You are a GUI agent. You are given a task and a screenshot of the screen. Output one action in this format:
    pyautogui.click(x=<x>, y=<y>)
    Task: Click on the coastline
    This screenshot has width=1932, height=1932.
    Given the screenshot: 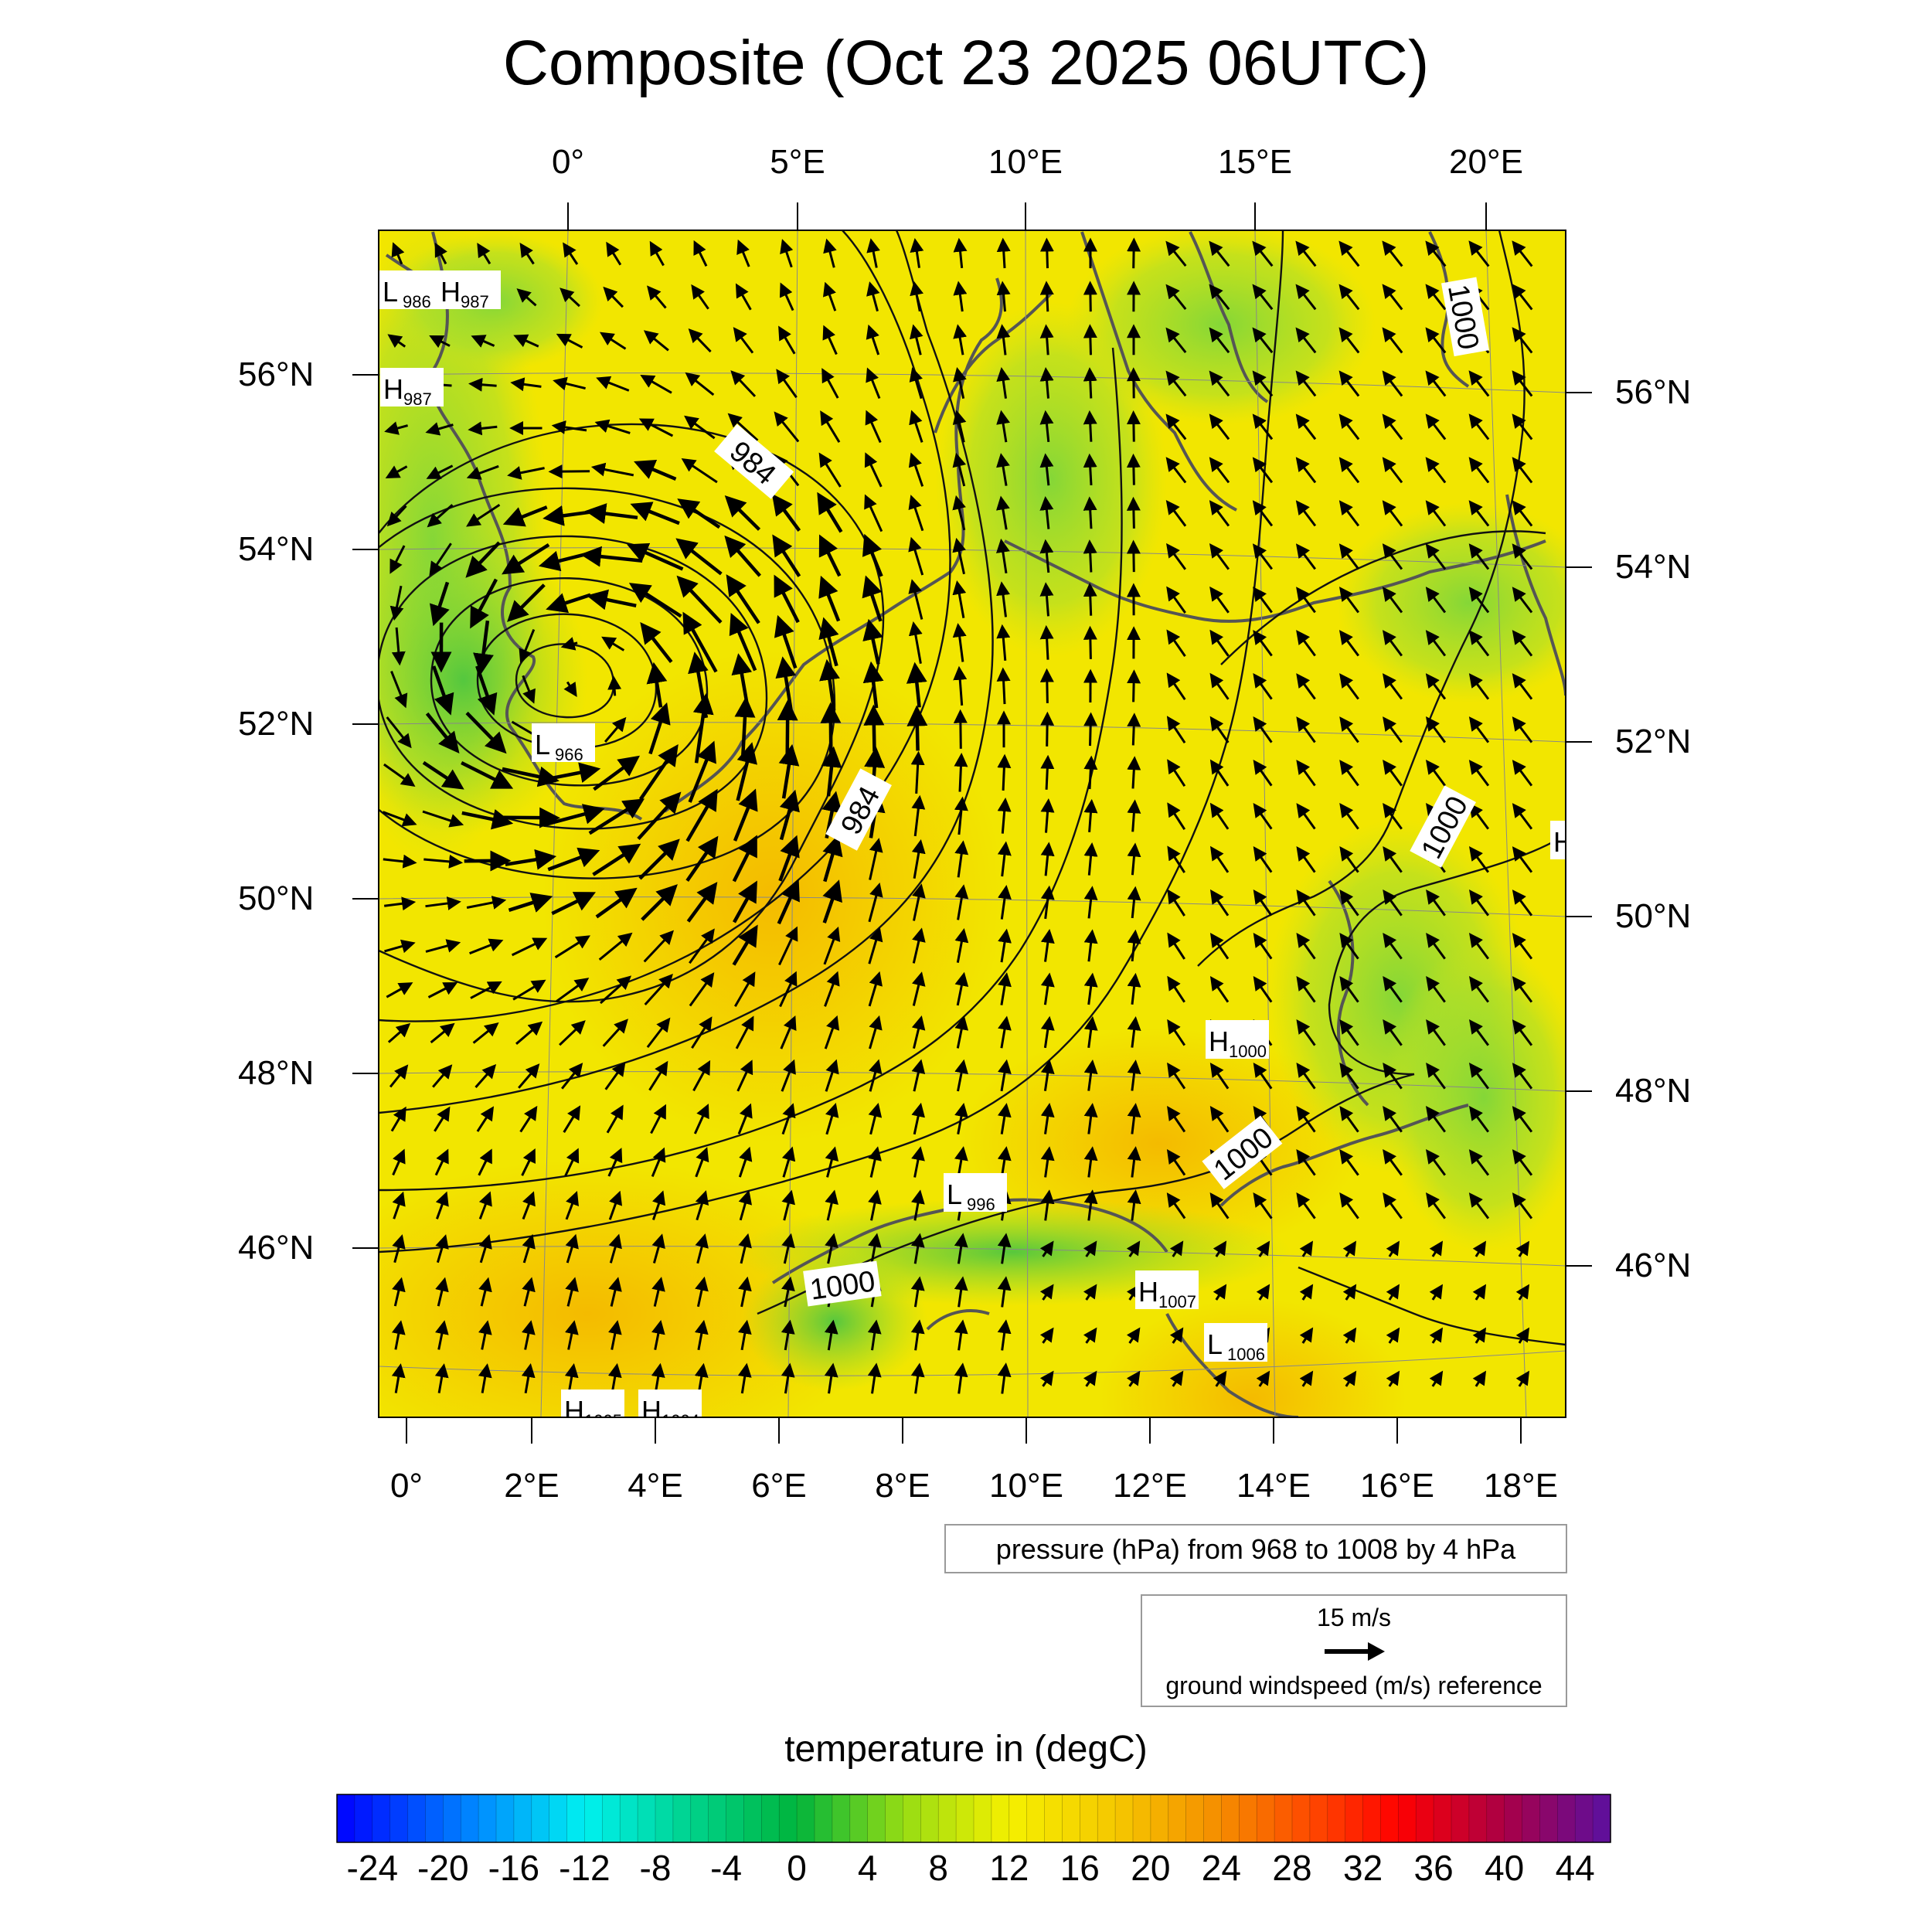 What is the action you would take?
    pyautogui.click(x=958, y=1320)
    